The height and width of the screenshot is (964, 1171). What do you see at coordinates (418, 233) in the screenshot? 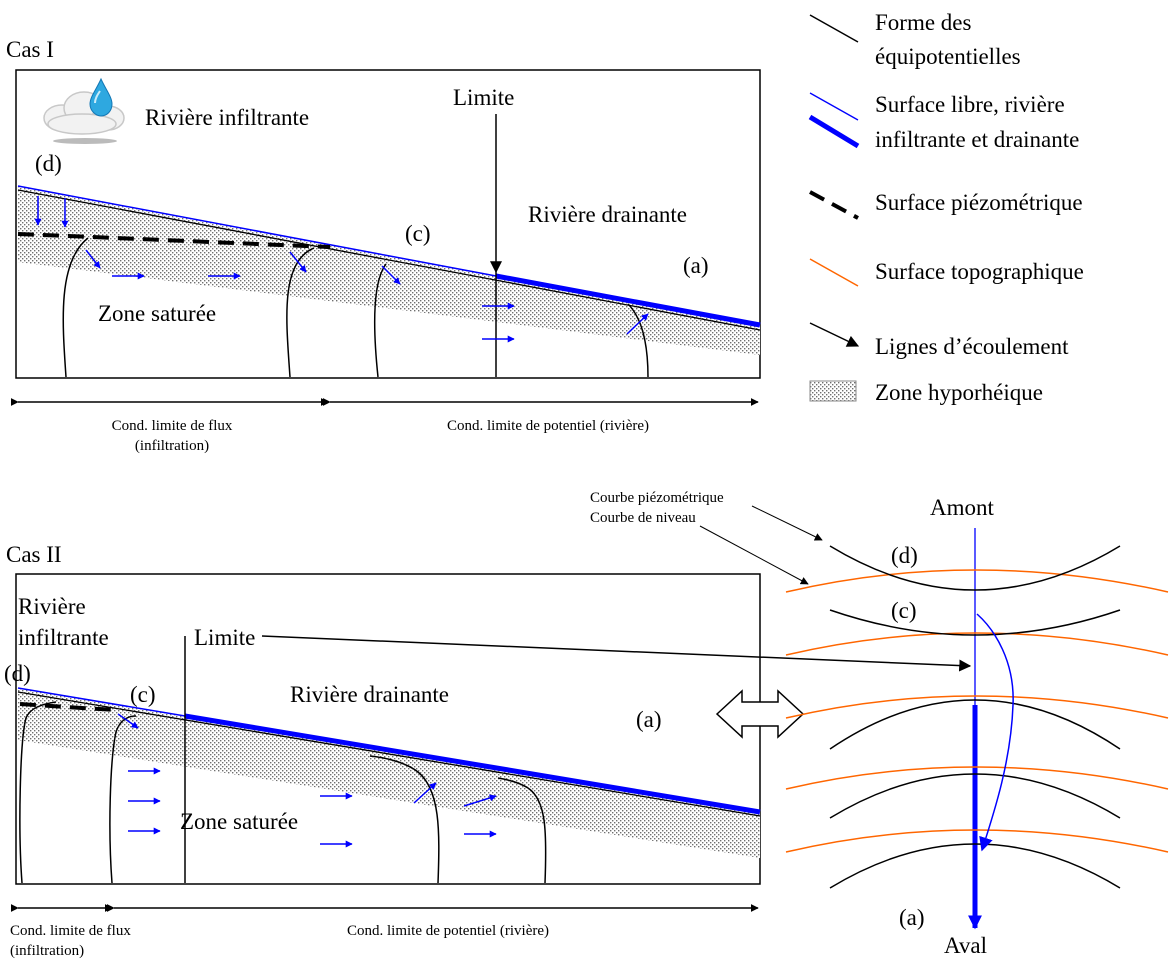
I see `case-1-marker-c: (c)` at bounding box center [418, 233].